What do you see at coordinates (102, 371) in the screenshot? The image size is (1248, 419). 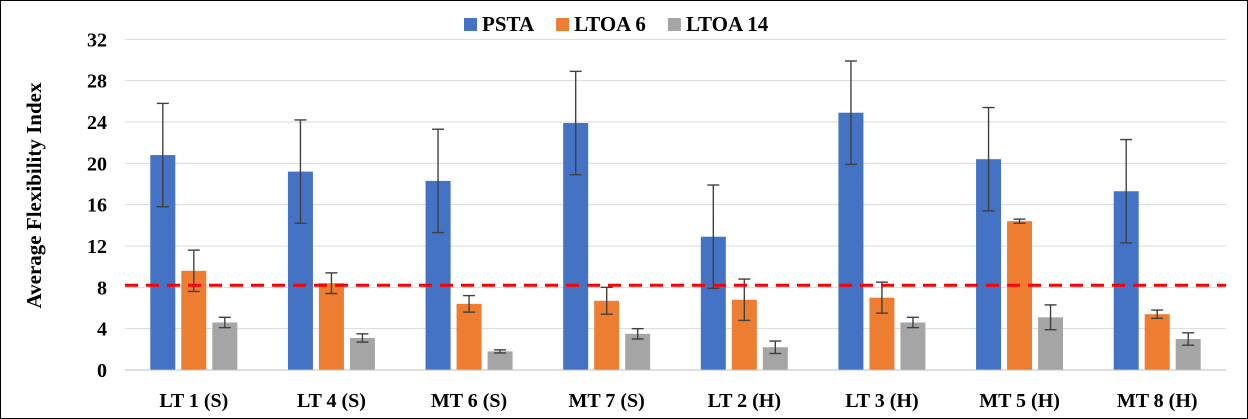 I see `y-tick-label: 0` at bounding box center [102, 371].